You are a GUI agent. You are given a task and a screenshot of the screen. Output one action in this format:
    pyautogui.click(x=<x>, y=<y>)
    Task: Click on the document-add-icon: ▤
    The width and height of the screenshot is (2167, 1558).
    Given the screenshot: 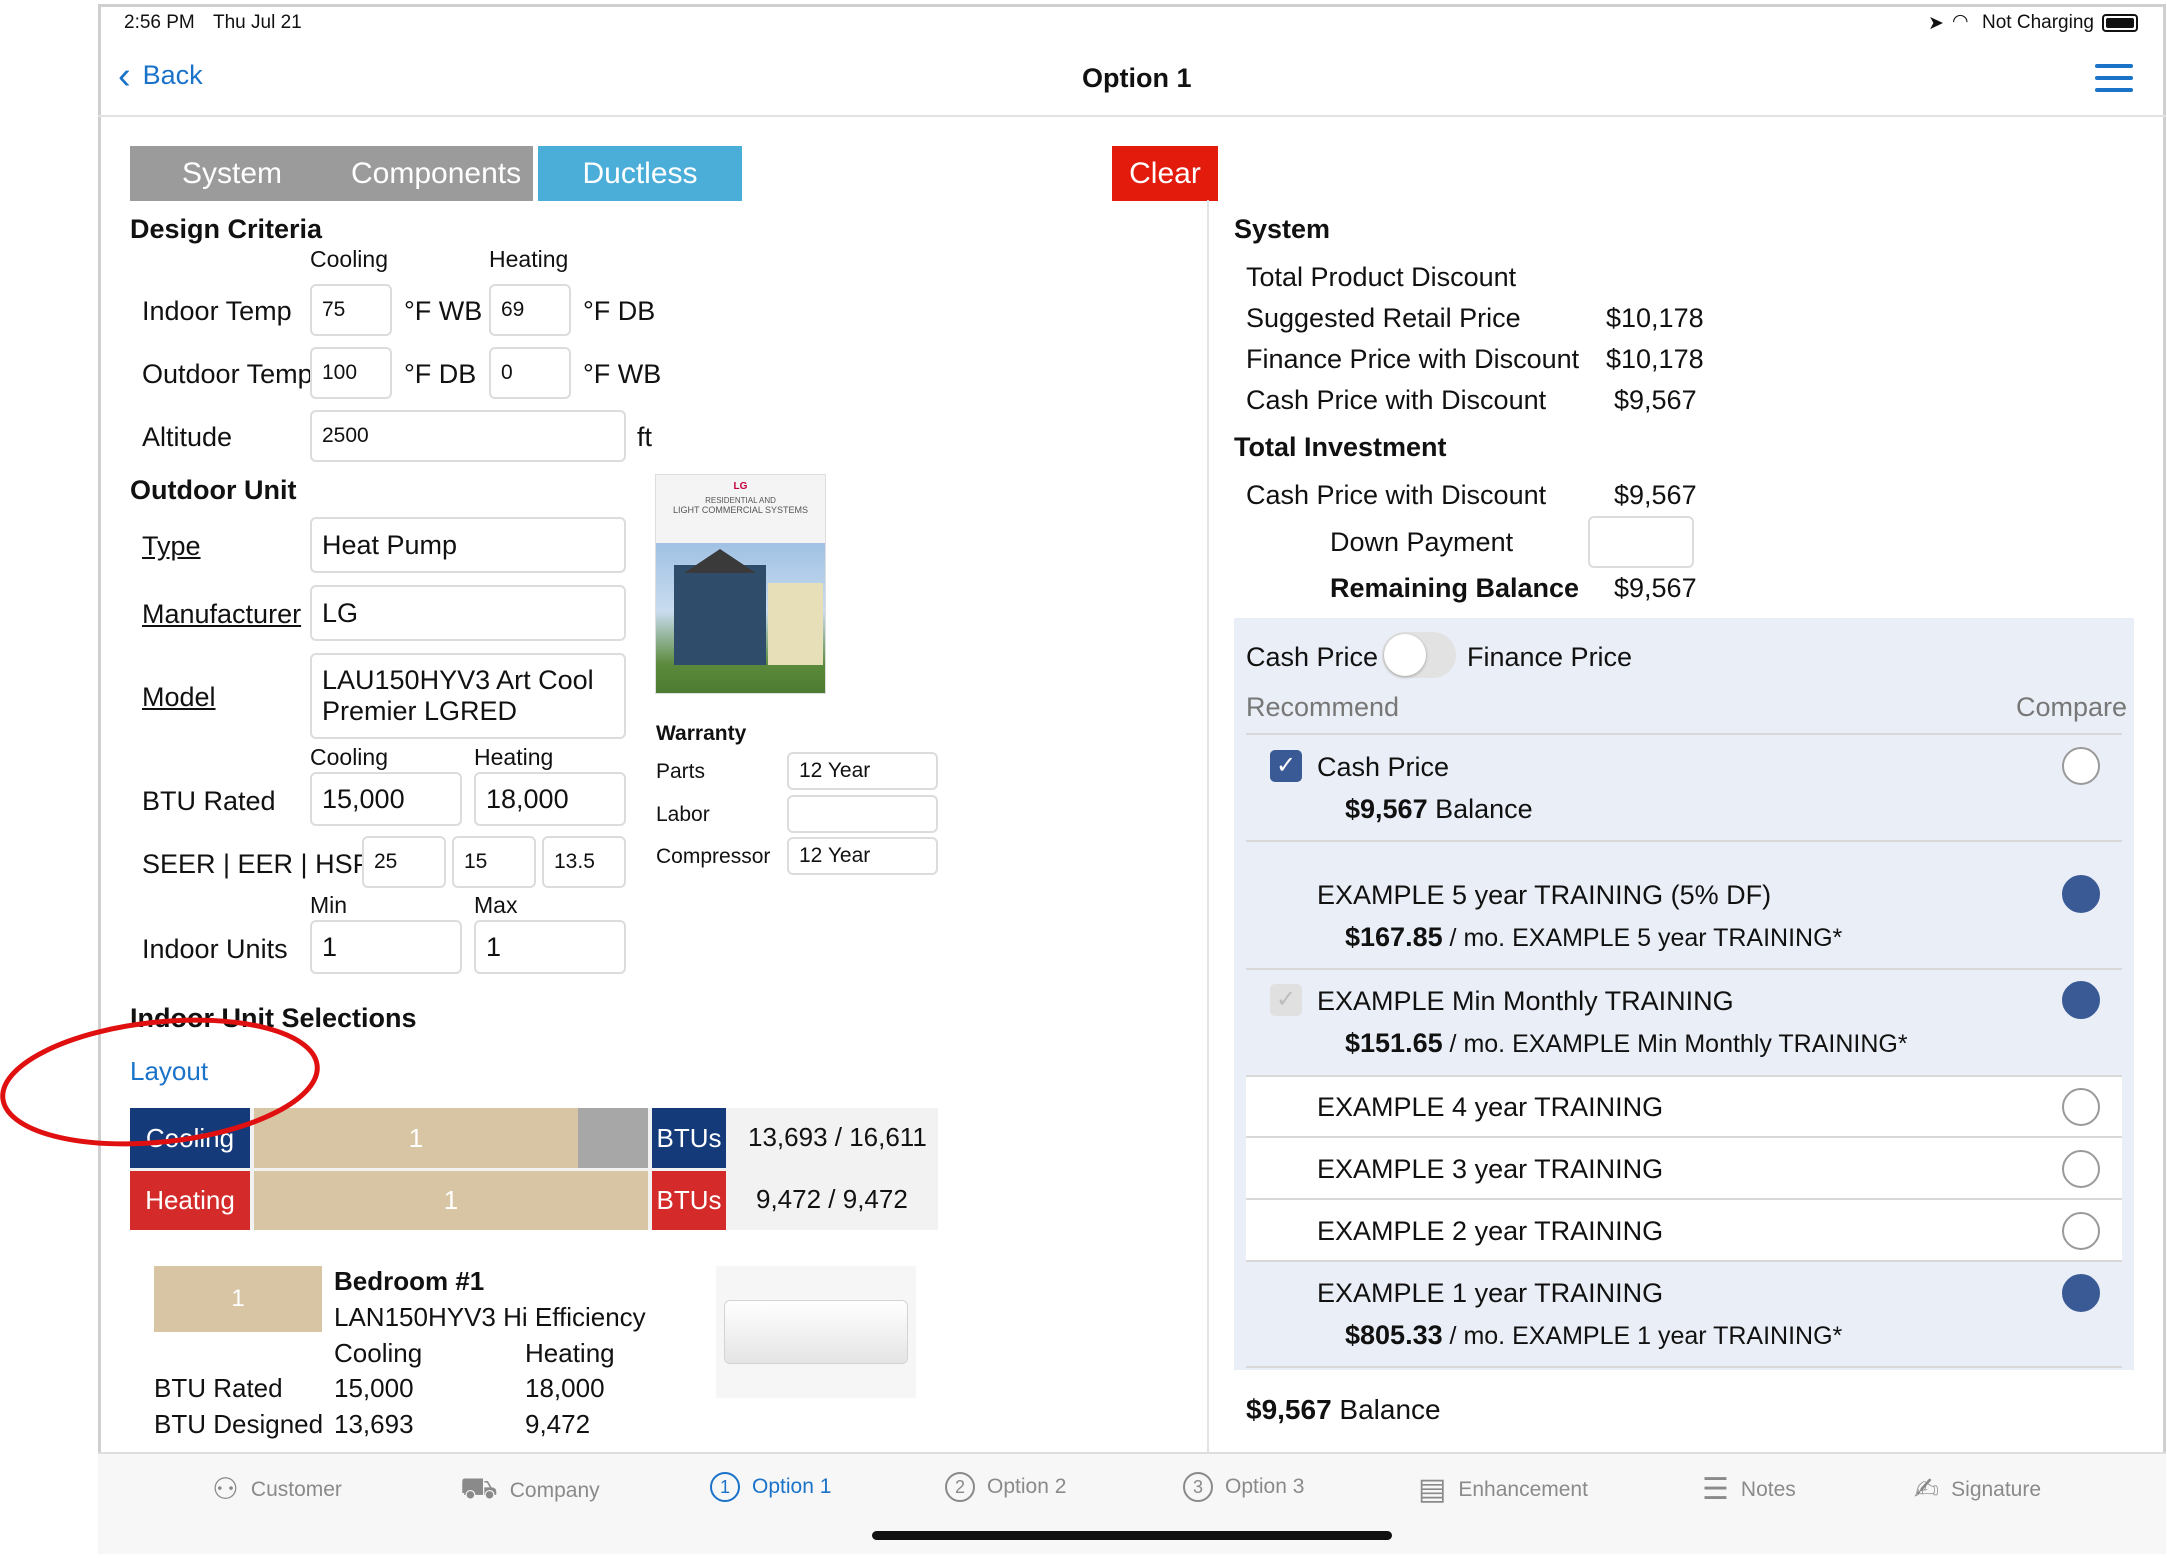 What is the action you would take?
    pyautogui.click(x=1432, y=1489)
    